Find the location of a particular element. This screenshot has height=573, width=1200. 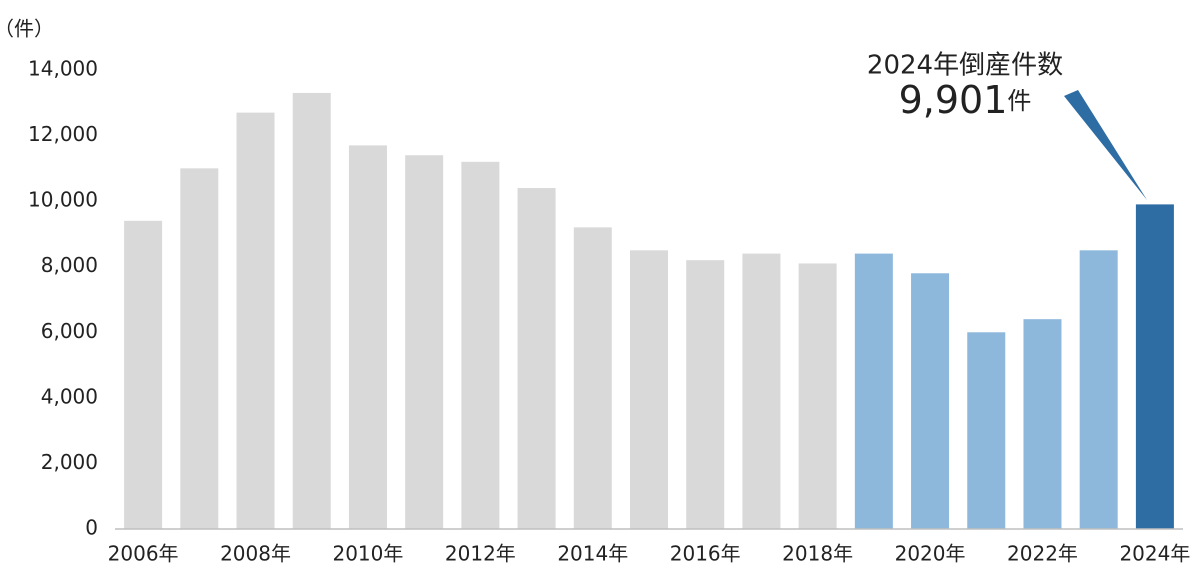

x-tick-label: 2016年 is located at coordinates (705, 554).